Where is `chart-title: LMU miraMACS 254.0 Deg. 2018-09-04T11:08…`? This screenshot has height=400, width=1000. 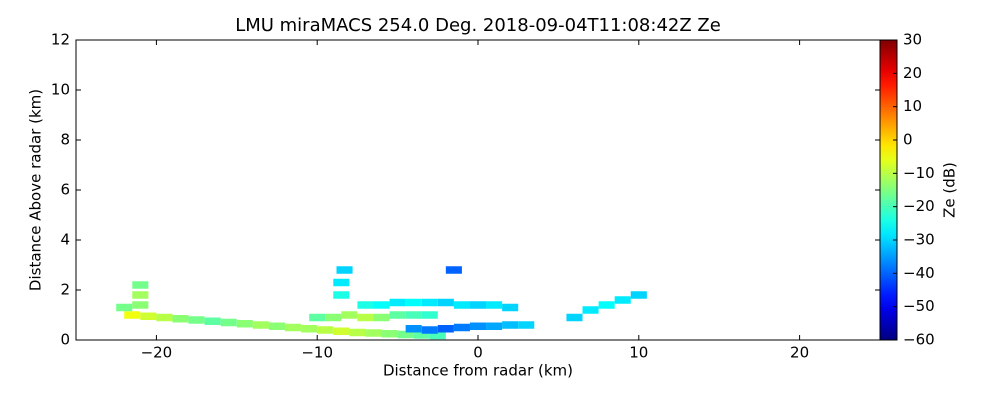
chart-title: LMU miraMACS 254.0 Deg. 2018-09-04T11:08… is located at coordinates (478, 25).